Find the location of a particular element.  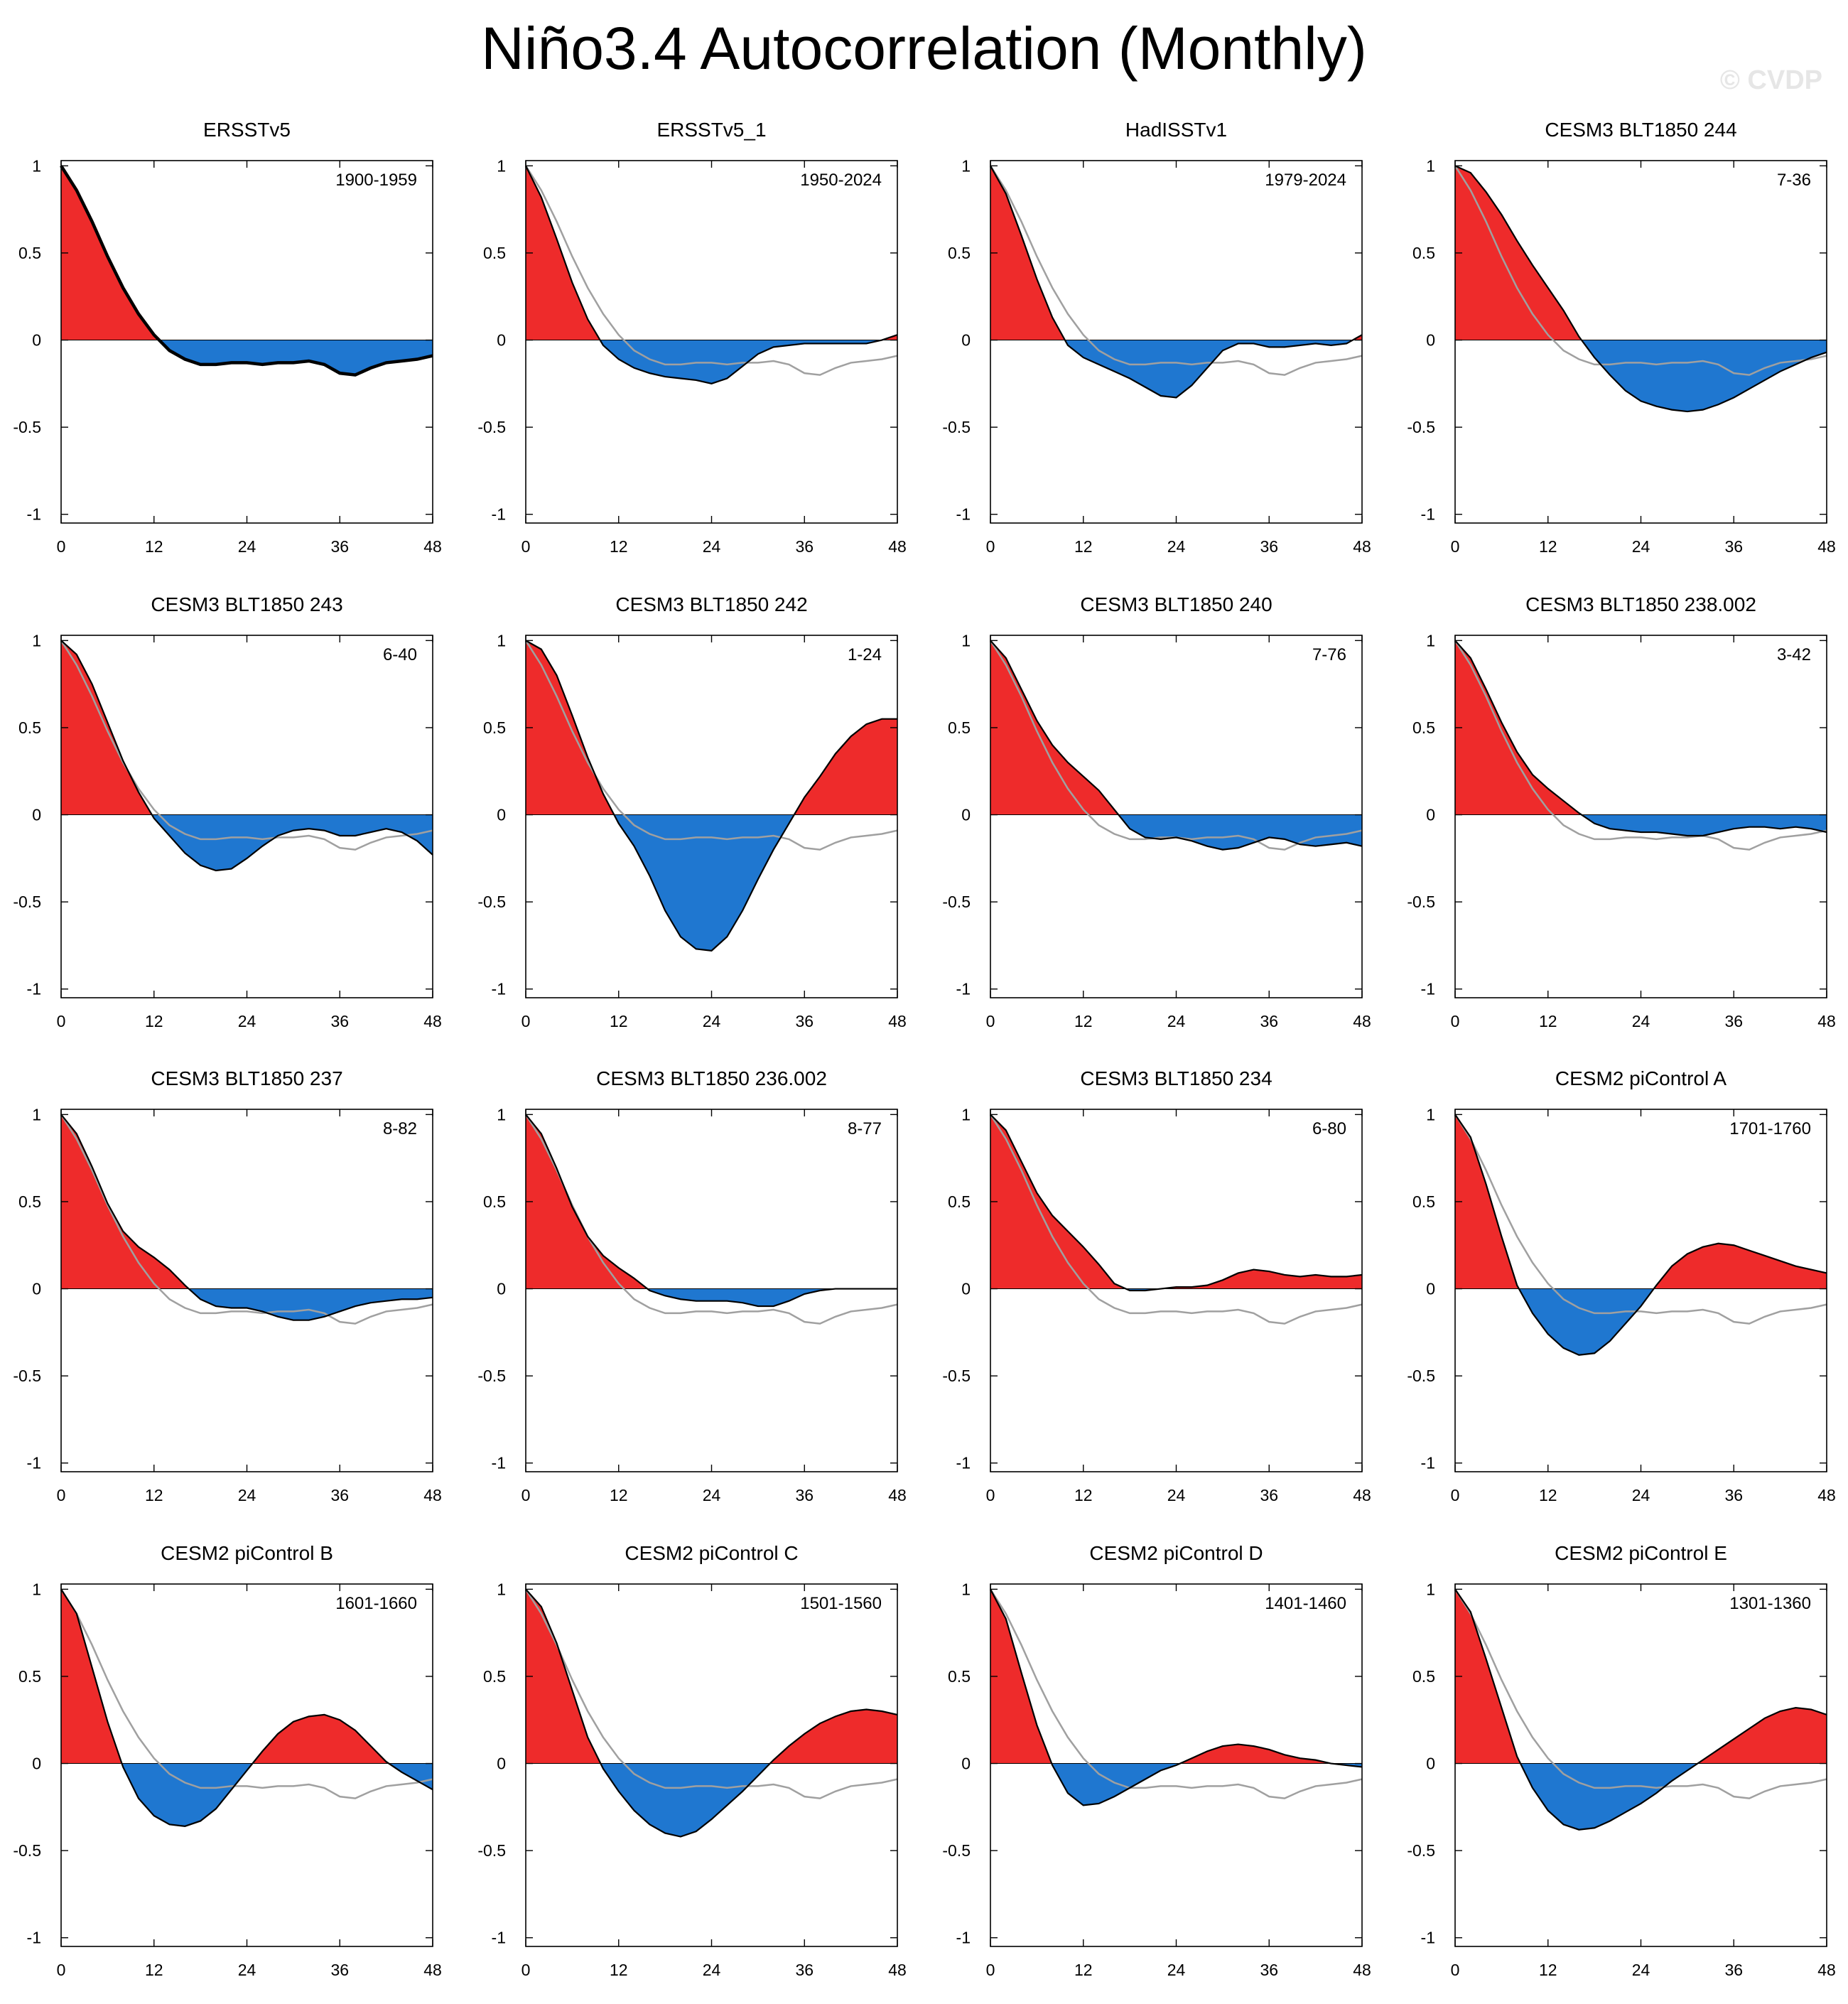

period-label: 1979-2024 is located at coordinates (1306, 181).